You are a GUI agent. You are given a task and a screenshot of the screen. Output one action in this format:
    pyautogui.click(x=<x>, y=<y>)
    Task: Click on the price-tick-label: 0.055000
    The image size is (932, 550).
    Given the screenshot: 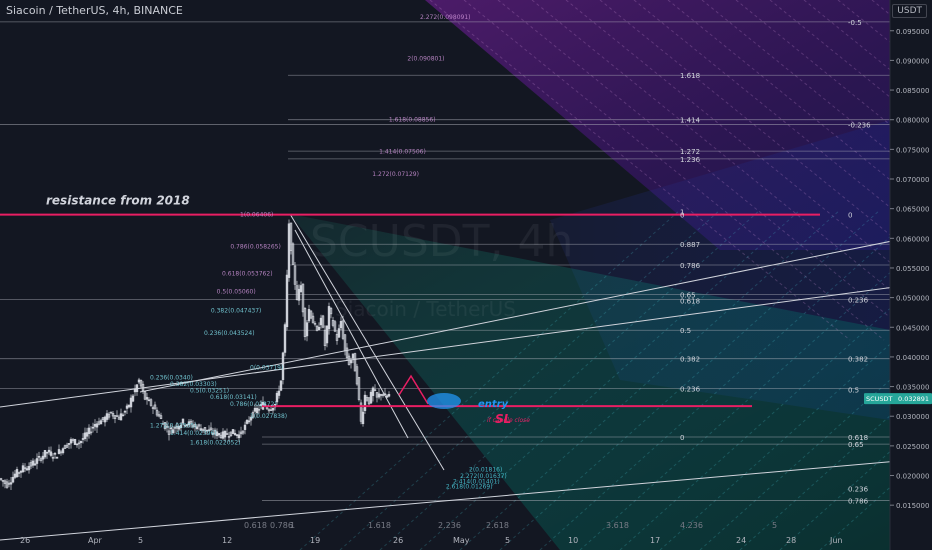 What is the action you would take?
    pyautogui.click(x=912, y=269)
    